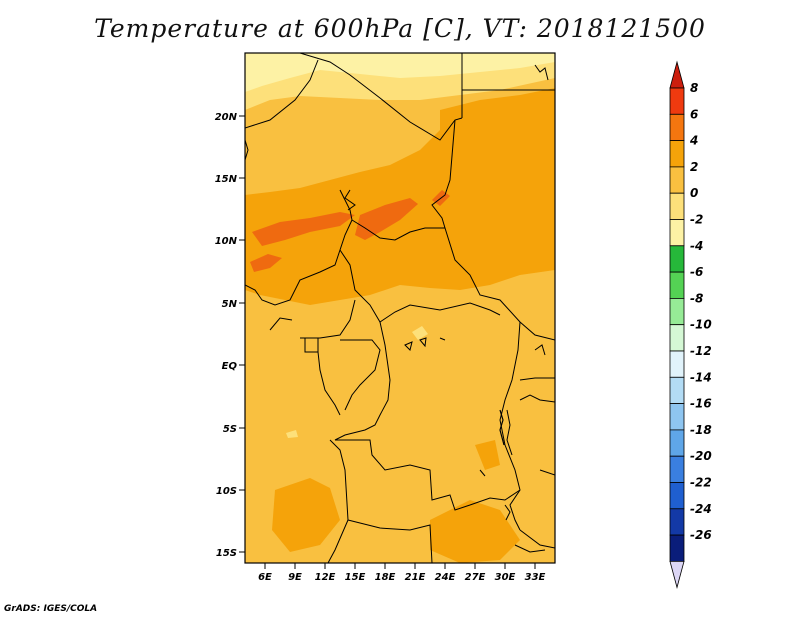  What do you see at coordinates (505, 577) in the screenshot?
I see `lon-label: 30E` at bounding box center [505, 577].